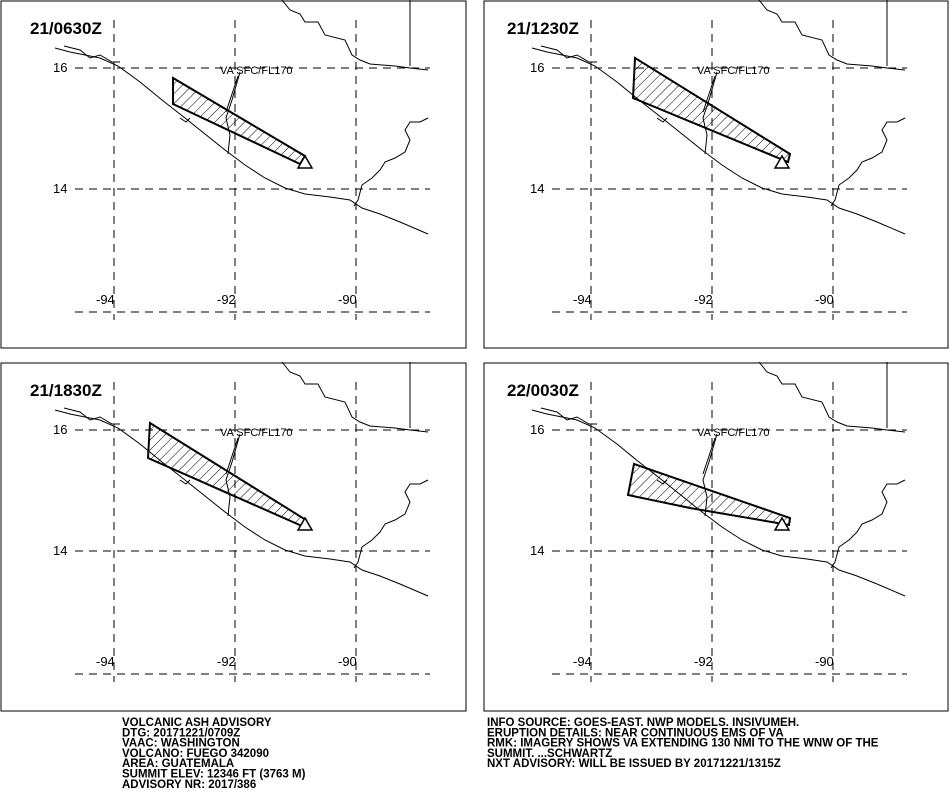  I want to click on panel-time: 21/1230Z, so click(543, 28).